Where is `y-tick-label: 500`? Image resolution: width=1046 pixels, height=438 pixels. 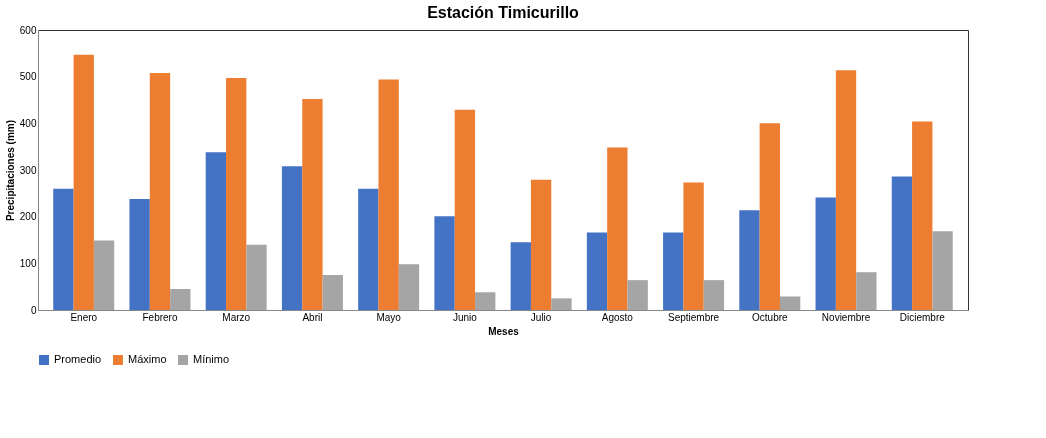 y-tick-label: 500 is located at coordinates (28, 77).